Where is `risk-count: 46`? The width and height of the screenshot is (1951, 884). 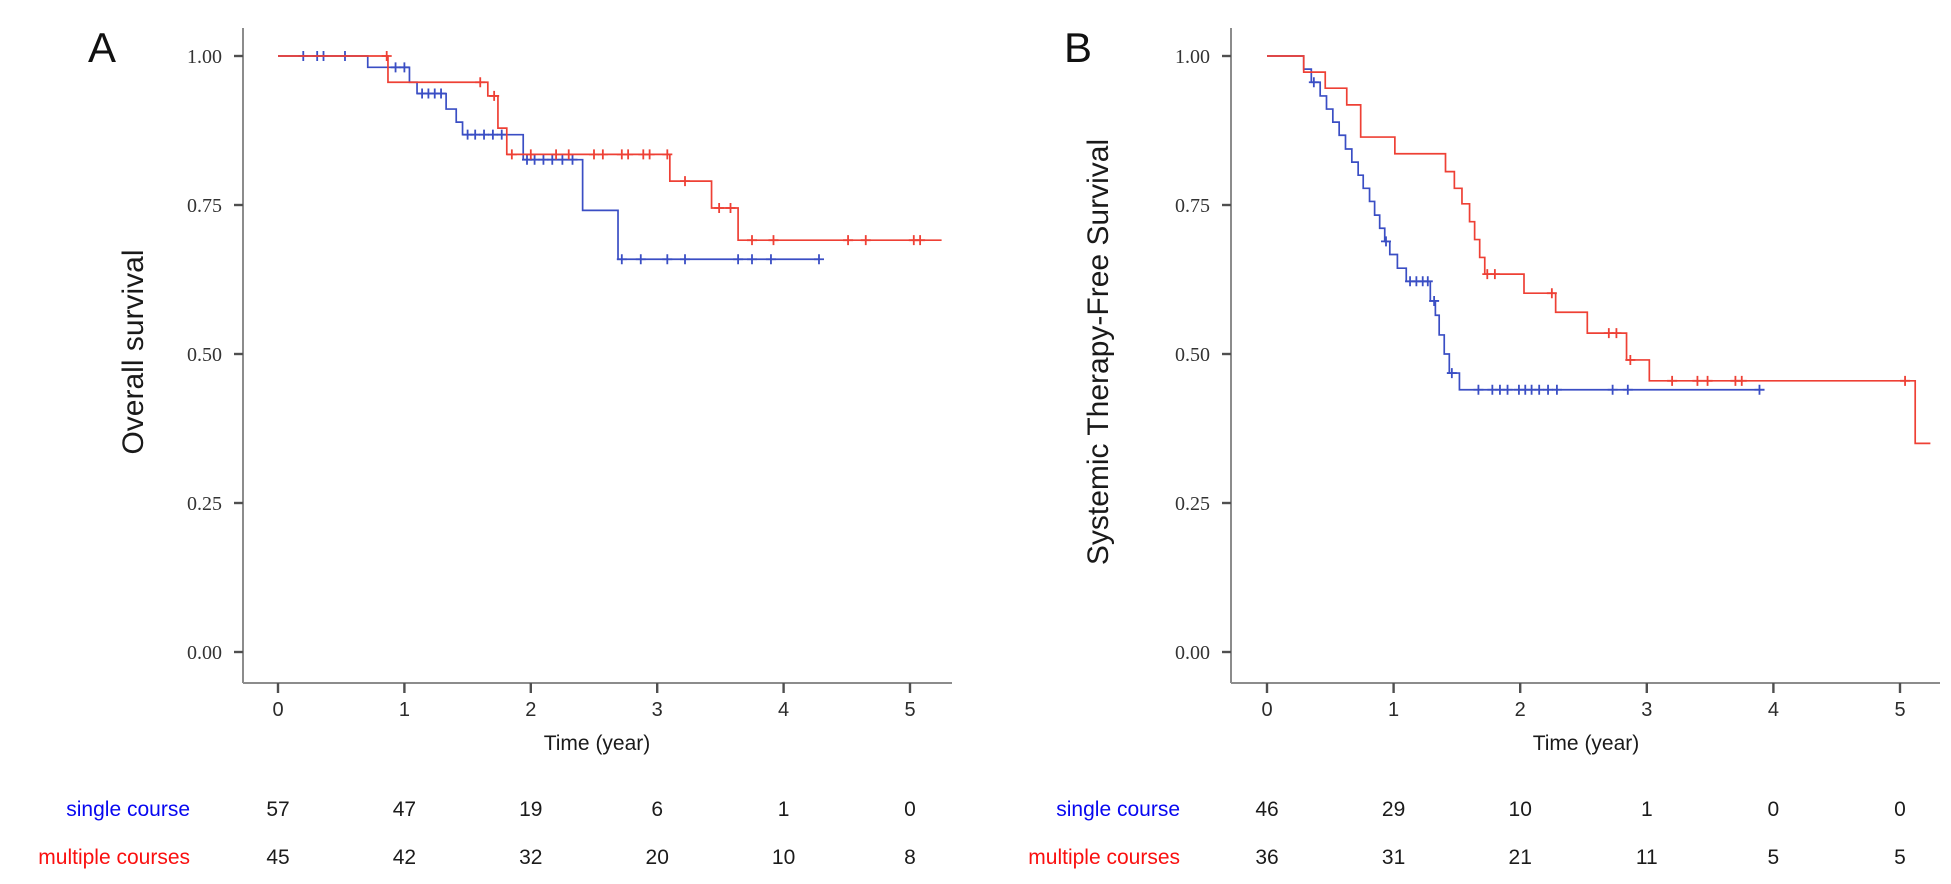
risk-count: 46 is located at coordinates (1266, 809).